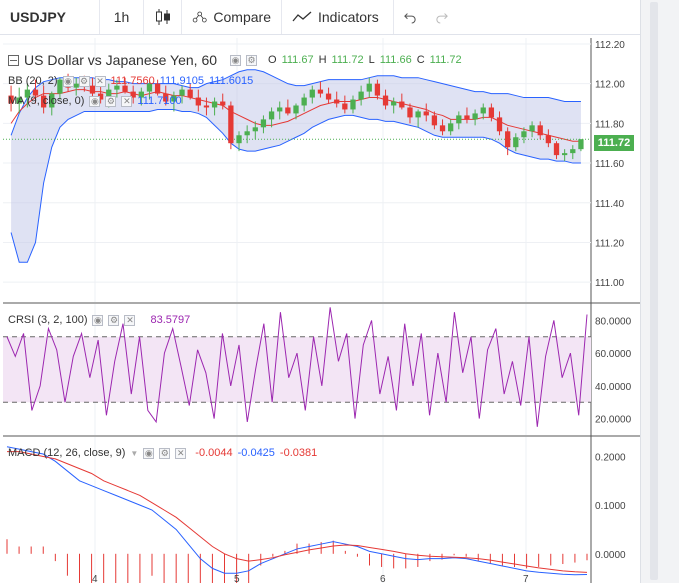 The height and width of the screenshot is (586, 679). Describe the element at coordinates (610, 164) in the screenshot. I see `price-tick-label: 111.60` at that location.